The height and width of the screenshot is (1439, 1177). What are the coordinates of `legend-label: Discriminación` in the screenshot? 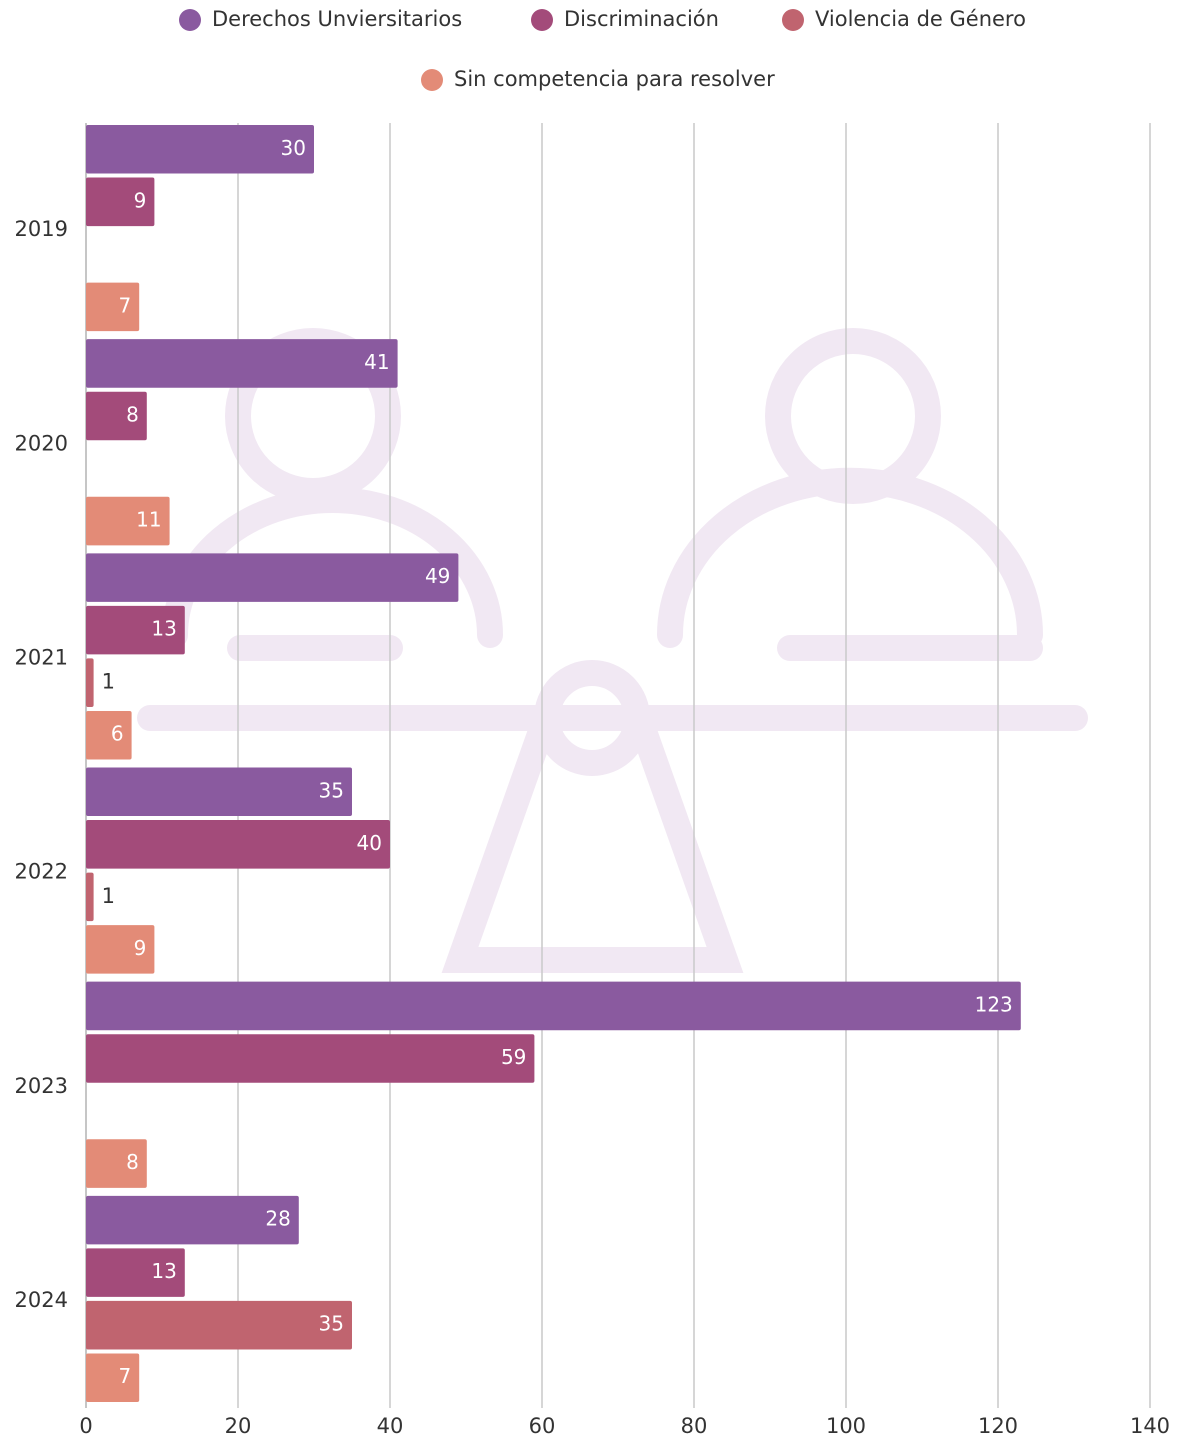 It's located at (641, 19).